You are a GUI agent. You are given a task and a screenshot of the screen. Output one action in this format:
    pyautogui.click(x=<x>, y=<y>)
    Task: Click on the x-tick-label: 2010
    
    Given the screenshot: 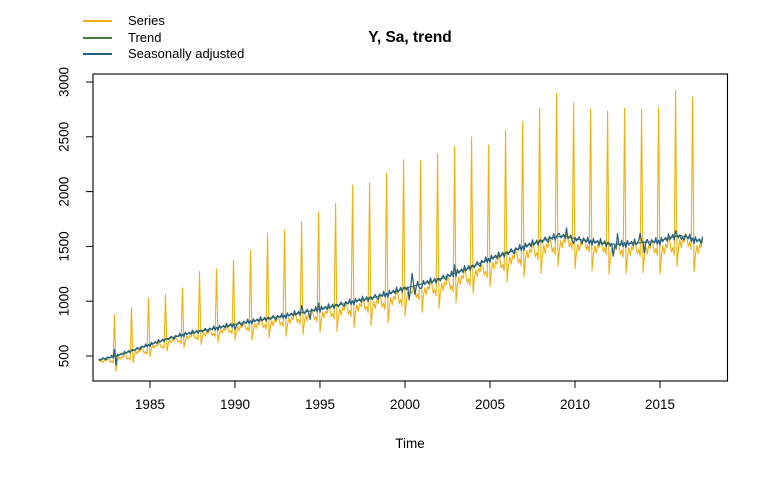 What is the action you would take?
    pyautogui.click(x=575, y=404)
    